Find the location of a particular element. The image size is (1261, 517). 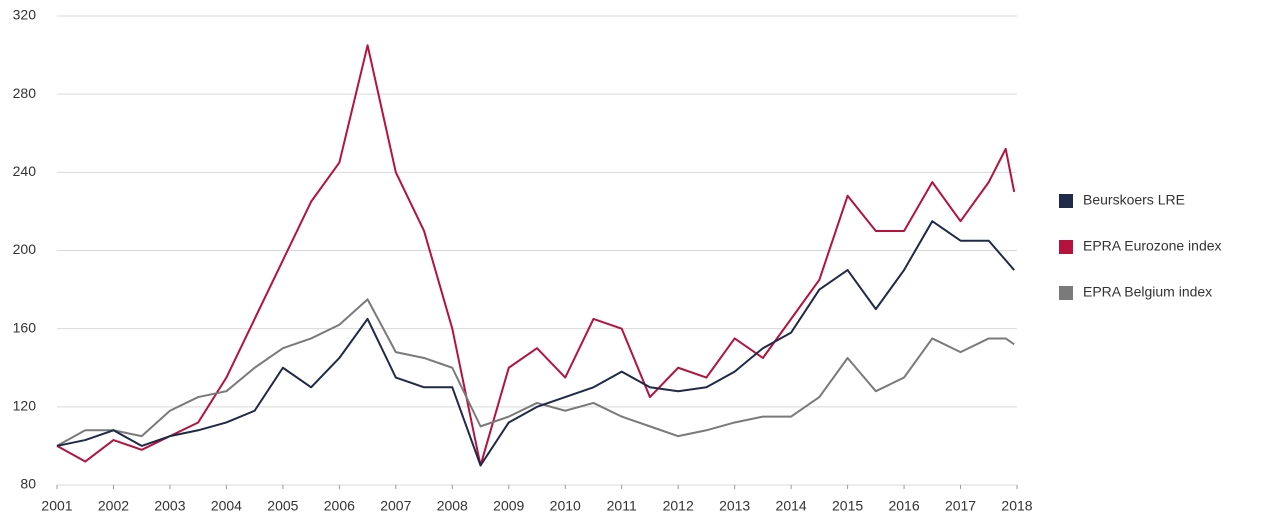

y-tick-label: 80 is located at coordinates (28, 484).